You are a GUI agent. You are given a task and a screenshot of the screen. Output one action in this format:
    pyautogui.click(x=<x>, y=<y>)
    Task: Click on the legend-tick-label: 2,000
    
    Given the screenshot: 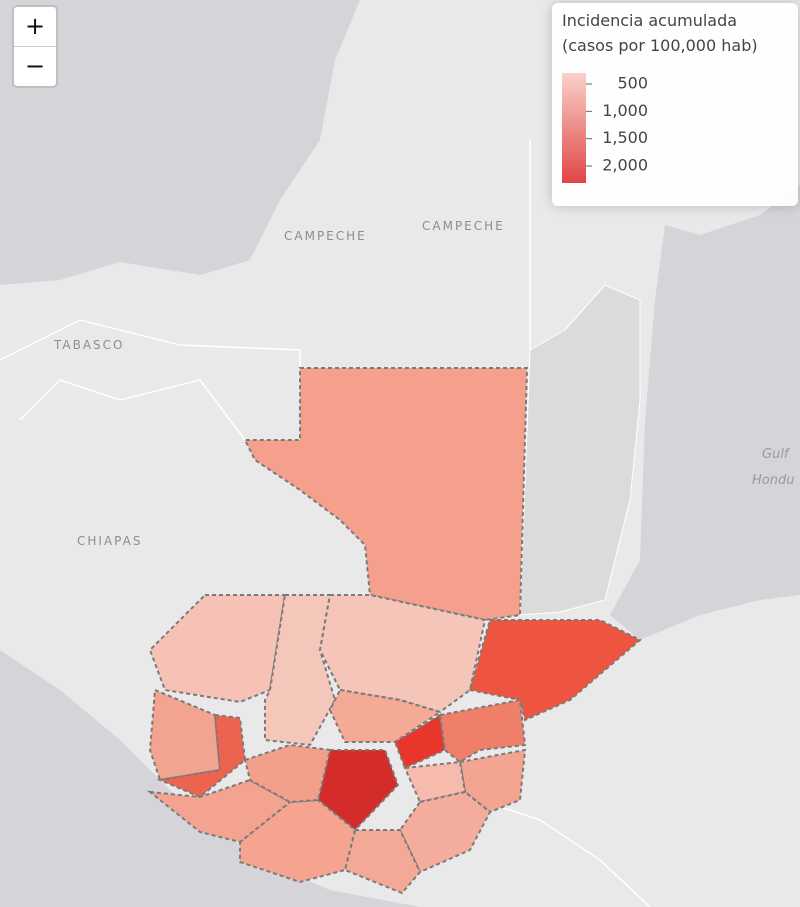 What is the action you would take?
    pyautogui.click(x=625, y=165)
    